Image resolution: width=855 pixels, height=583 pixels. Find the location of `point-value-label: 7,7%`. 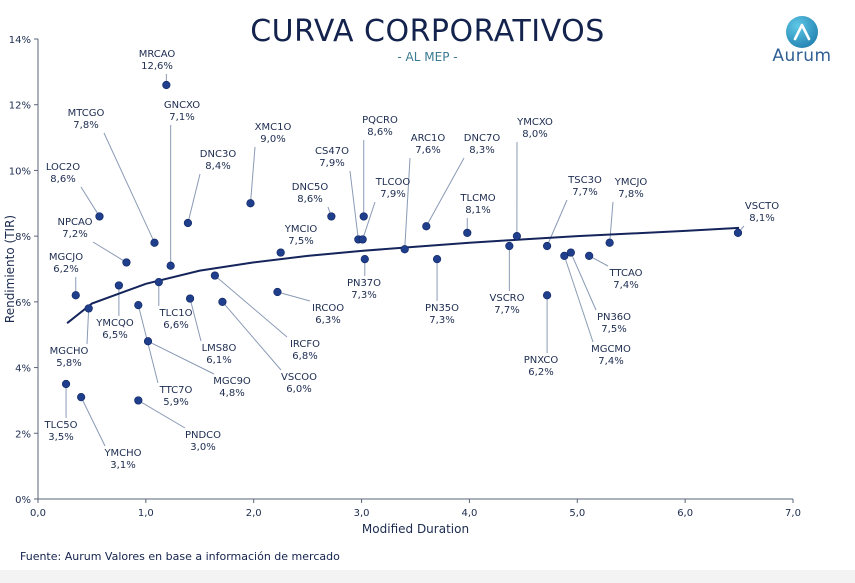

point-value-label: 7,7% is located at coordinates (584, 192).